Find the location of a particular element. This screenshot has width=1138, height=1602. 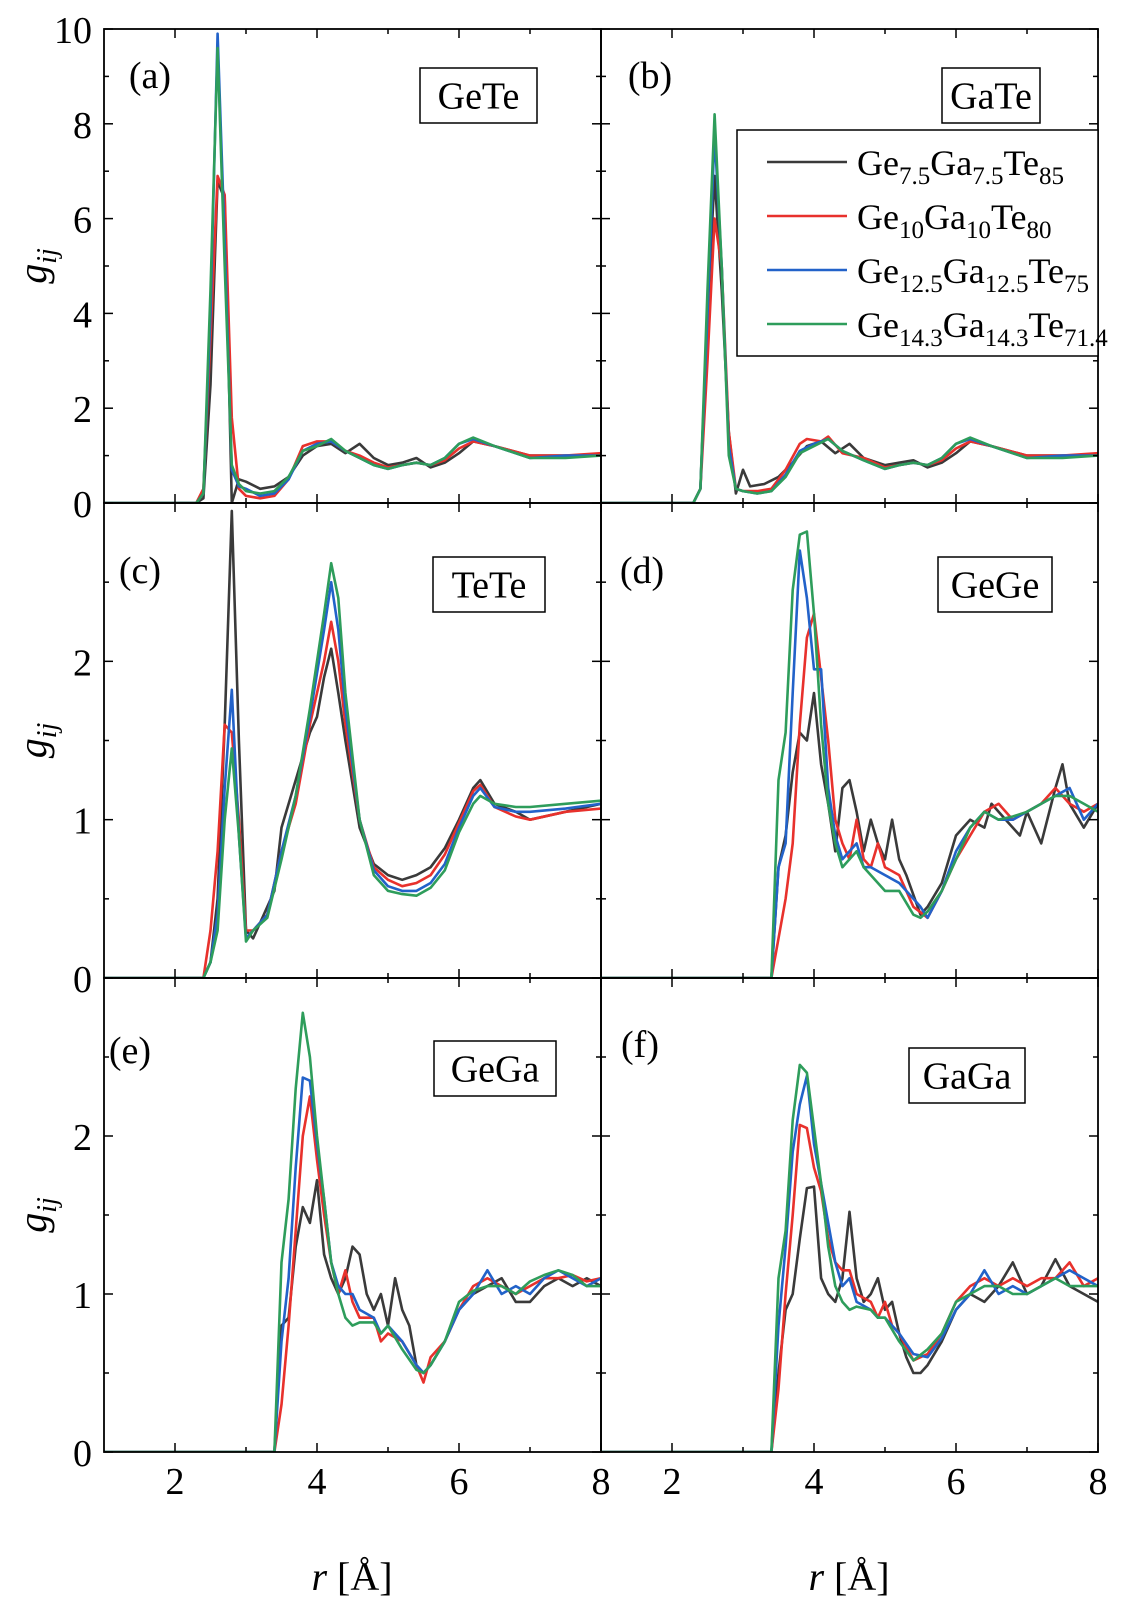

panel-title: TeTe is located at coordinates (489, 586).